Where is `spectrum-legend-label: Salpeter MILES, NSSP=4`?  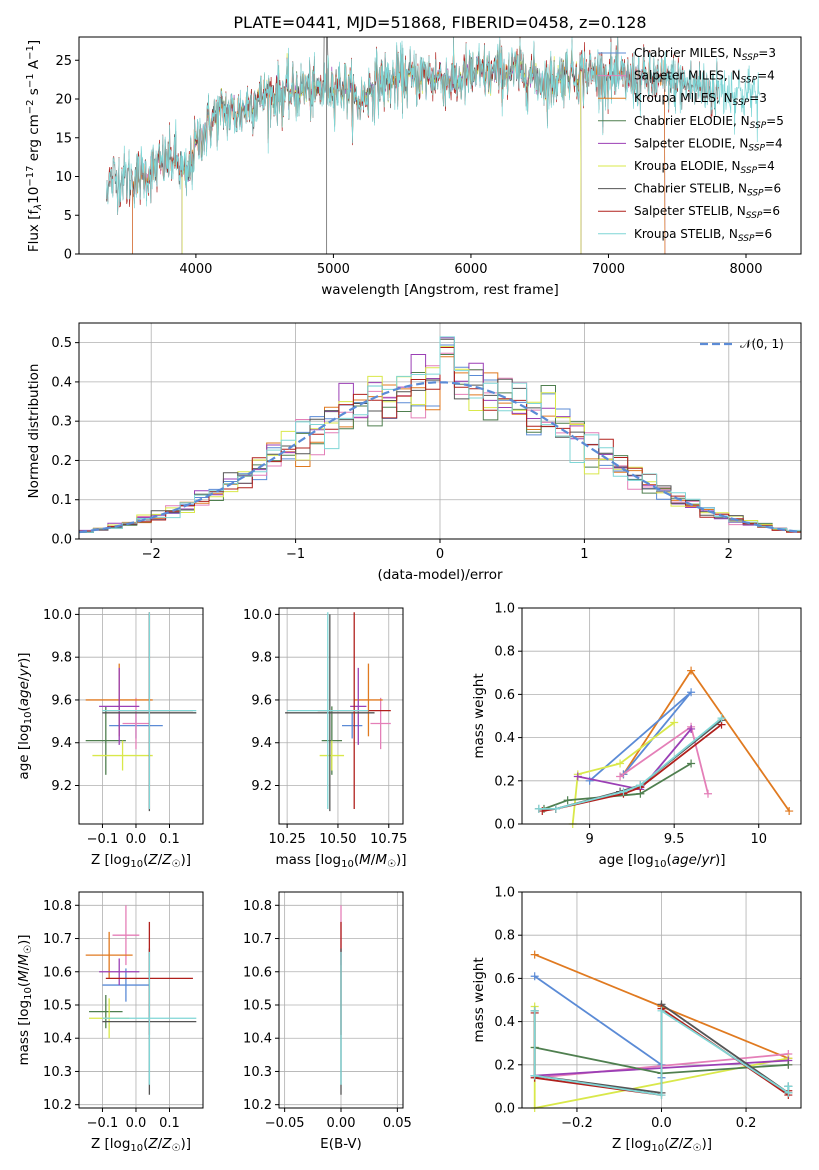
spectrum-legend-label: Salpeter MILES, NSSP=4 is located at coordinates (704, 77).